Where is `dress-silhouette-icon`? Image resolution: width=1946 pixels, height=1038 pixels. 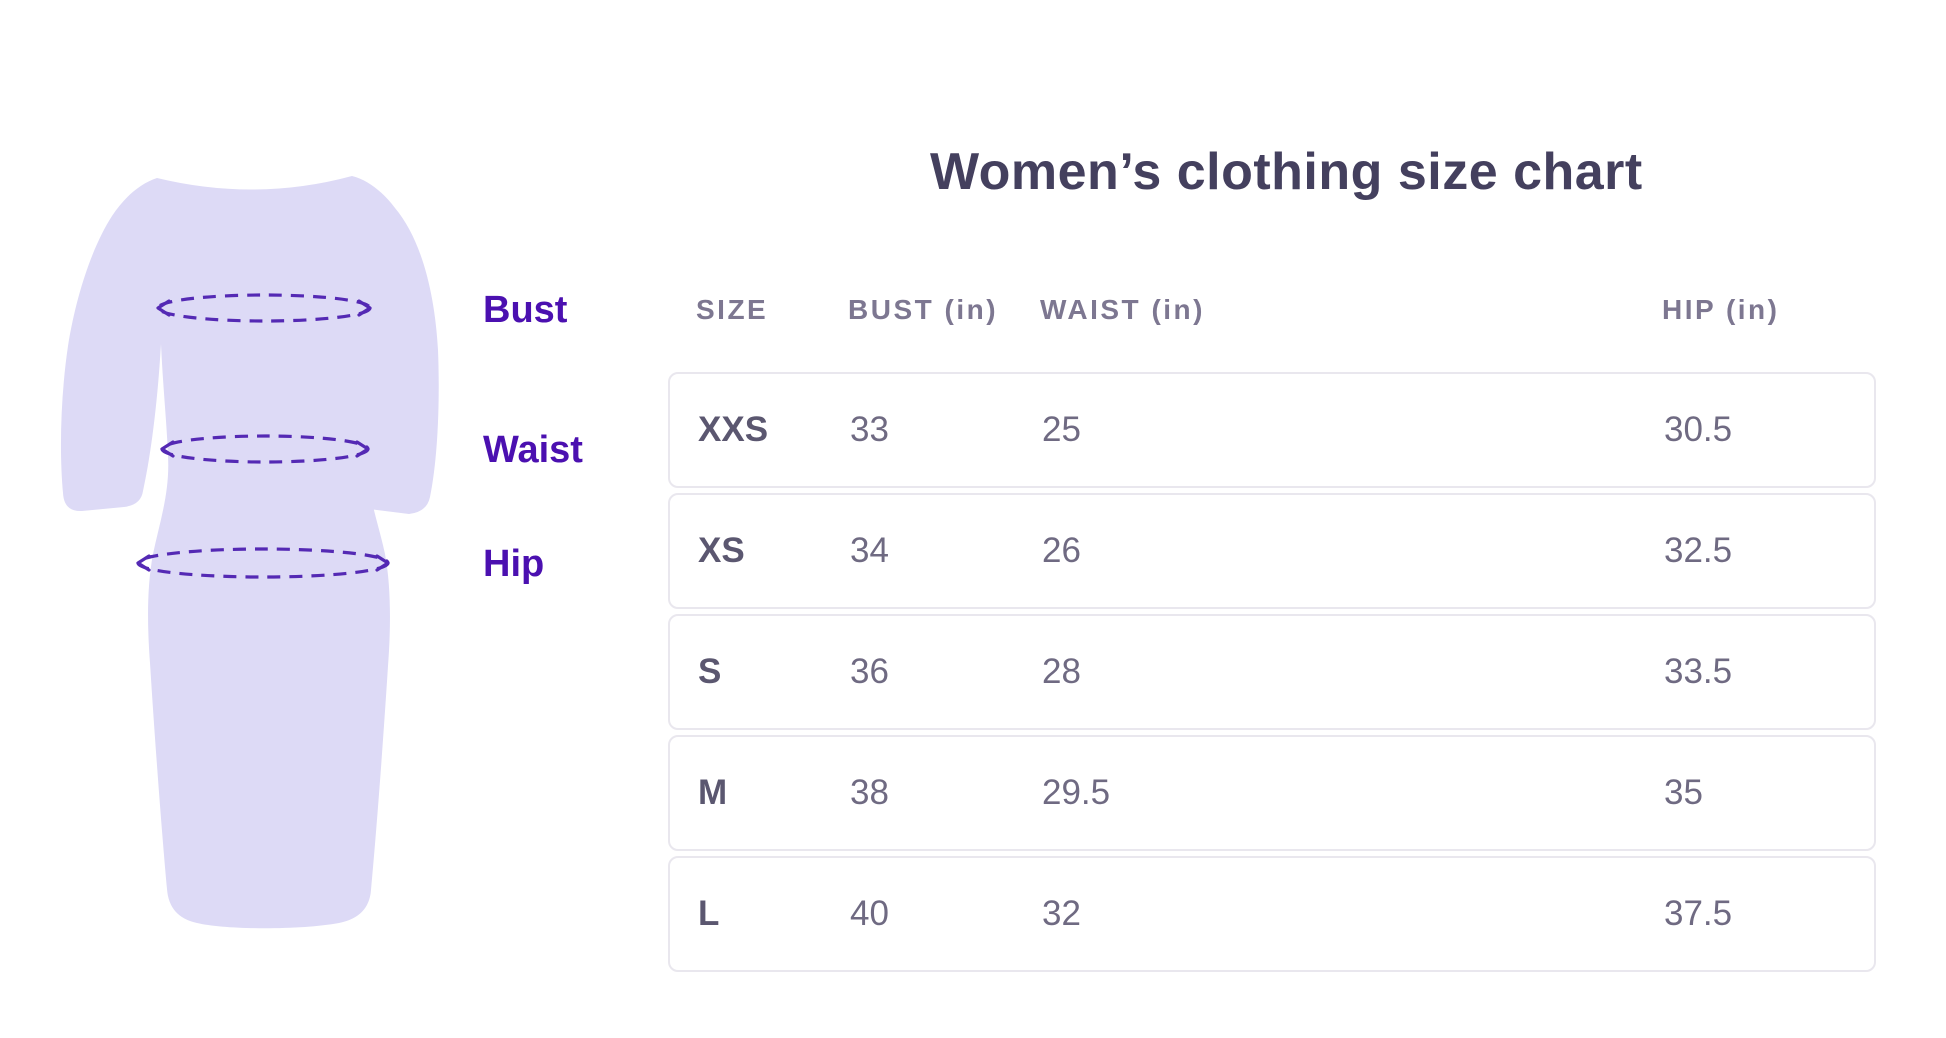 dress-silhouette-icon is located at coordinates (249, 552).